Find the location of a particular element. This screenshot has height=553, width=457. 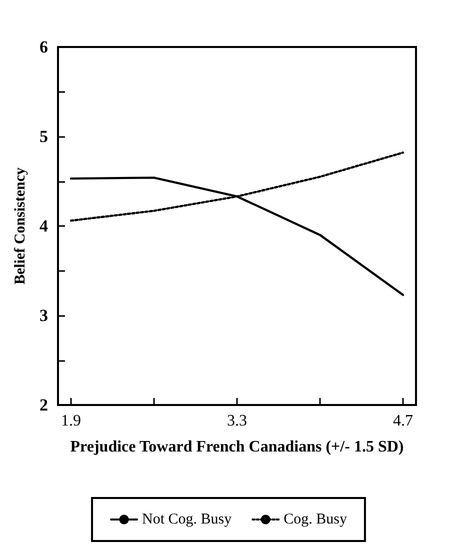

y-tick-label: 4 is located at coordinates (44, 226).